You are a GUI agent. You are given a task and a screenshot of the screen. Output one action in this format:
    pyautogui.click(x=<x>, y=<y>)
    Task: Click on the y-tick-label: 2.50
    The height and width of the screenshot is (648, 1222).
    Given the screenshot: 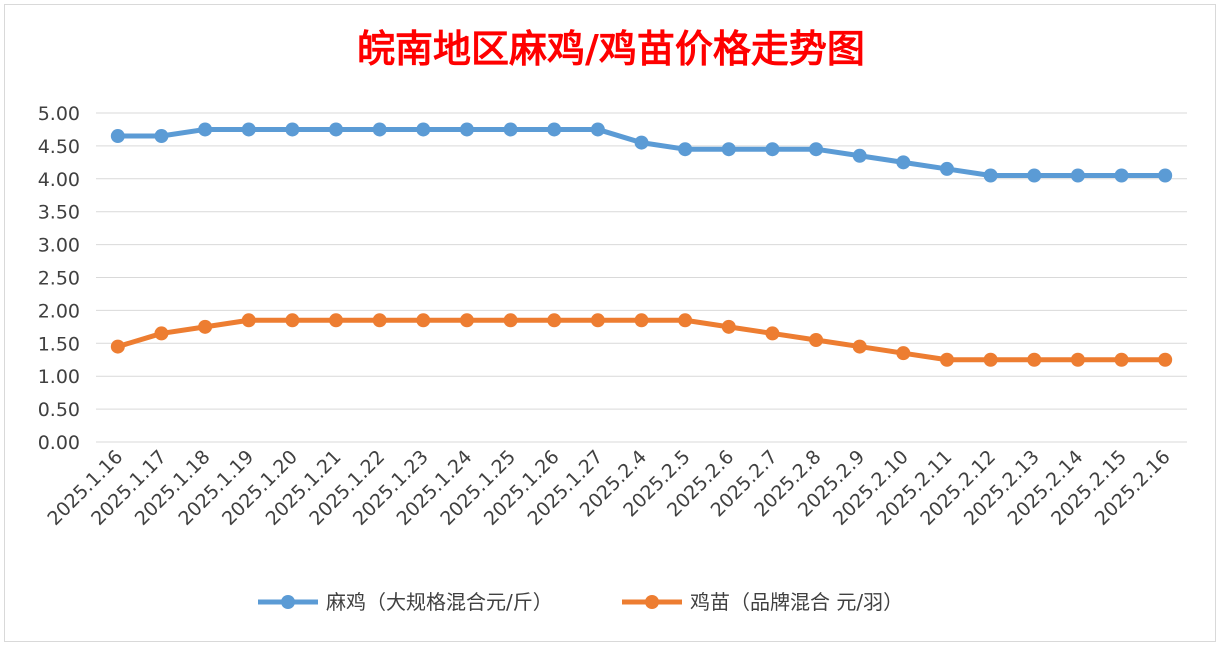 What is the action you would take?
    pyautogui.click(x=59, y=279)
    